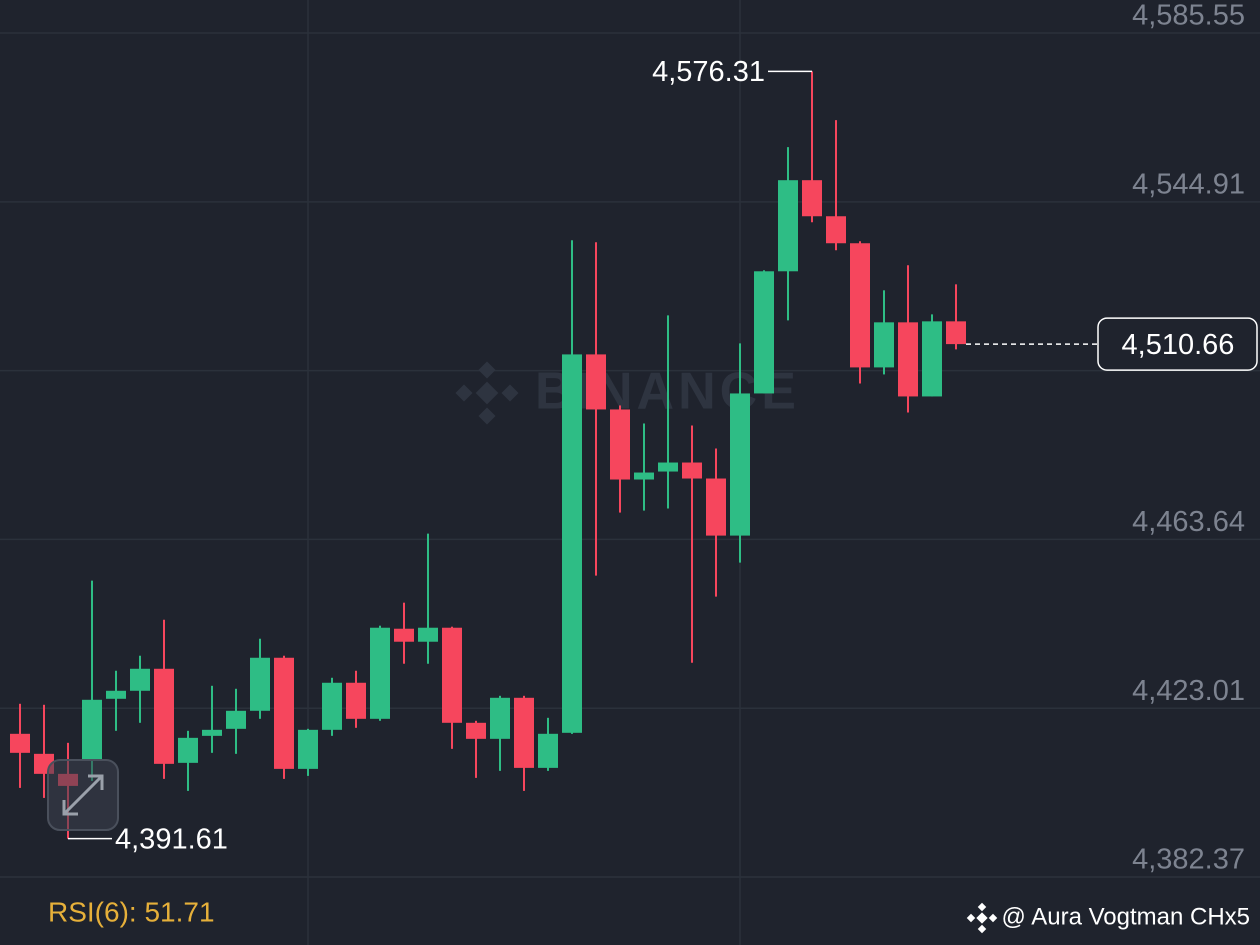  What do you see at coordinates (1188, 860) in the screenshot?
I see `y-tick-label: 4,382.37` at bounding box center [1188, 860].